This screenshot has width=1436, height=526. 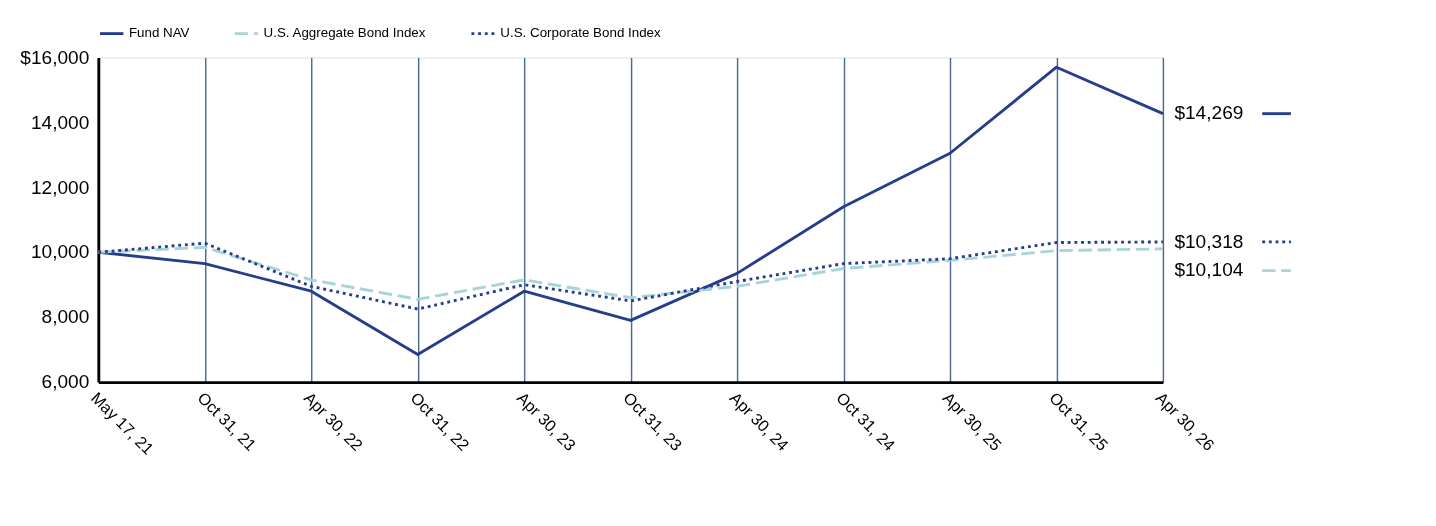 I want to click on y-tick-label: 12,000, so click(x=60, y=187).